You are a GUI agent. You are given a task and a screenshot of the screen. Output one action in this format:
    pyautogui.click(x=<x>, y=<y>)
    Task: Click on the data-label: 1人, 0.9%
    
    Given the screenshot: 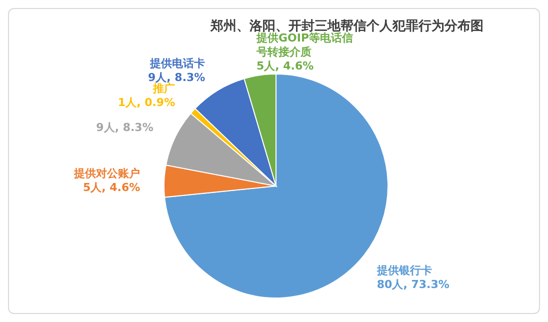 What is the action you would take?
    pyautogui.click(x=147, y=102)
    